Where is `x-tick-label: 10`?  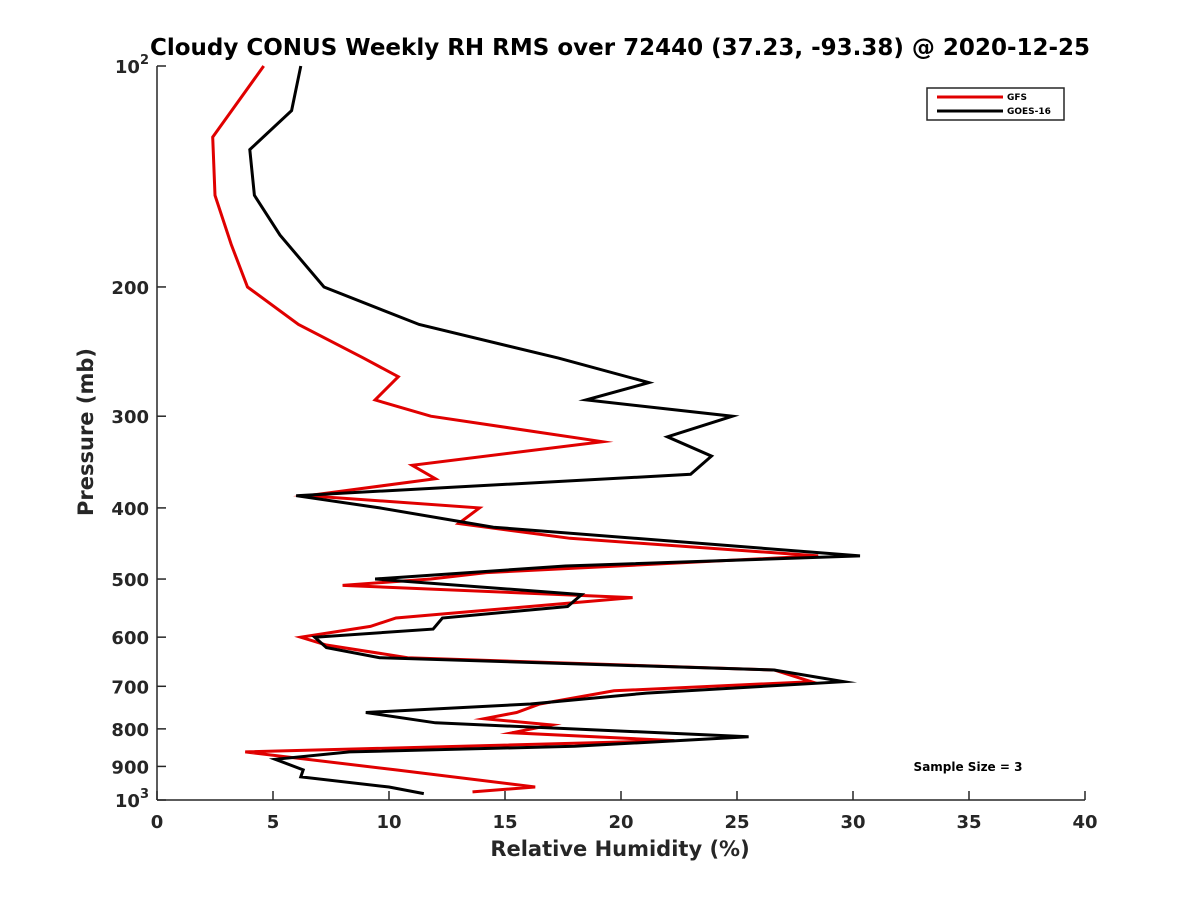 x-tick-label: 10 is located at coordinates (388, 822).